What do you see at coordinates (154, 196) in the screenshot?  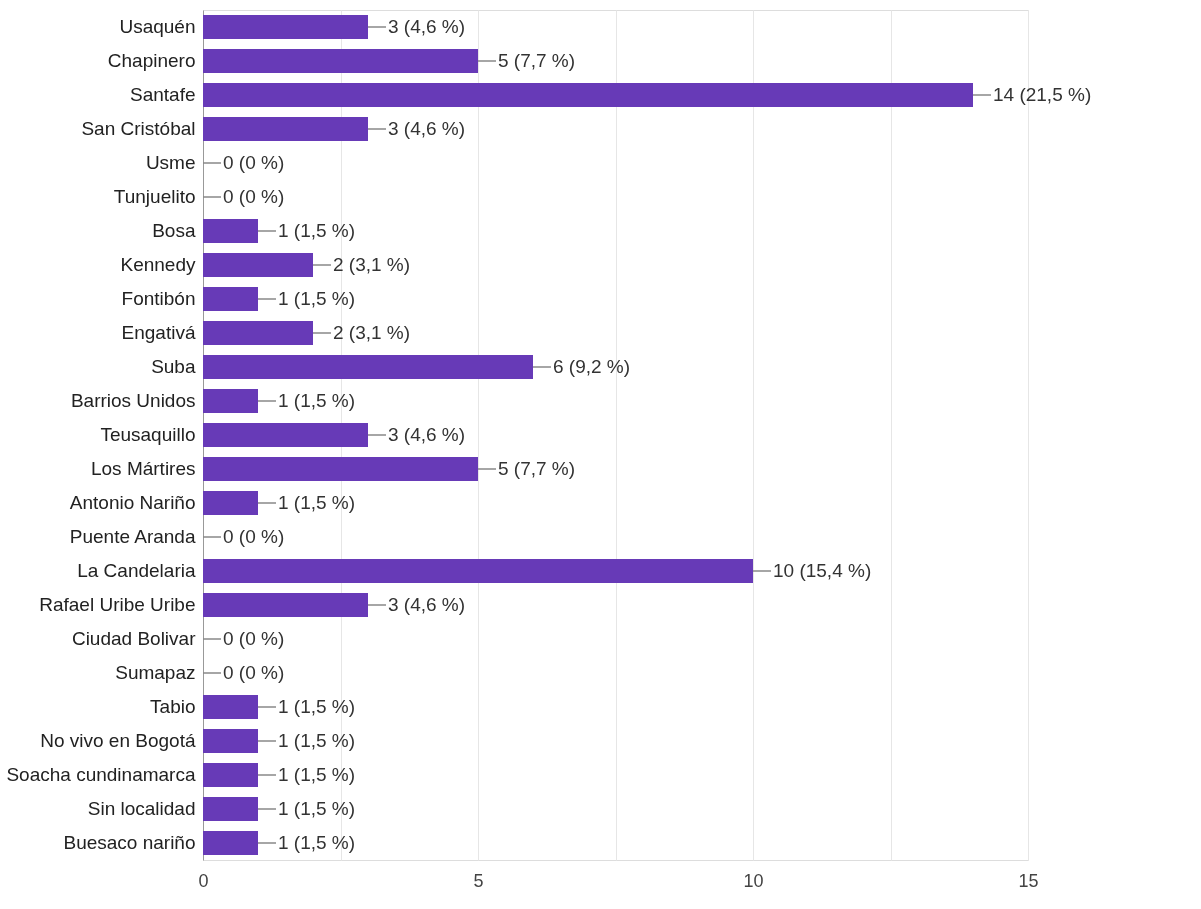 I see `y-tick-label: Tunjuelito` at bounding box center [154, 196].